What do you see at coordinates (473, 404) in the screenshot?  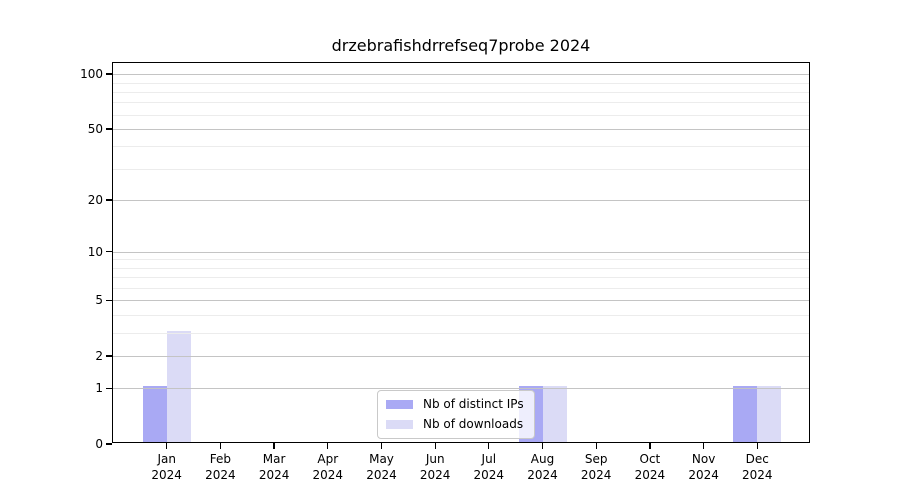 I see `legend-label: Nb of distinct IPs` at bounding box center [473, 404].